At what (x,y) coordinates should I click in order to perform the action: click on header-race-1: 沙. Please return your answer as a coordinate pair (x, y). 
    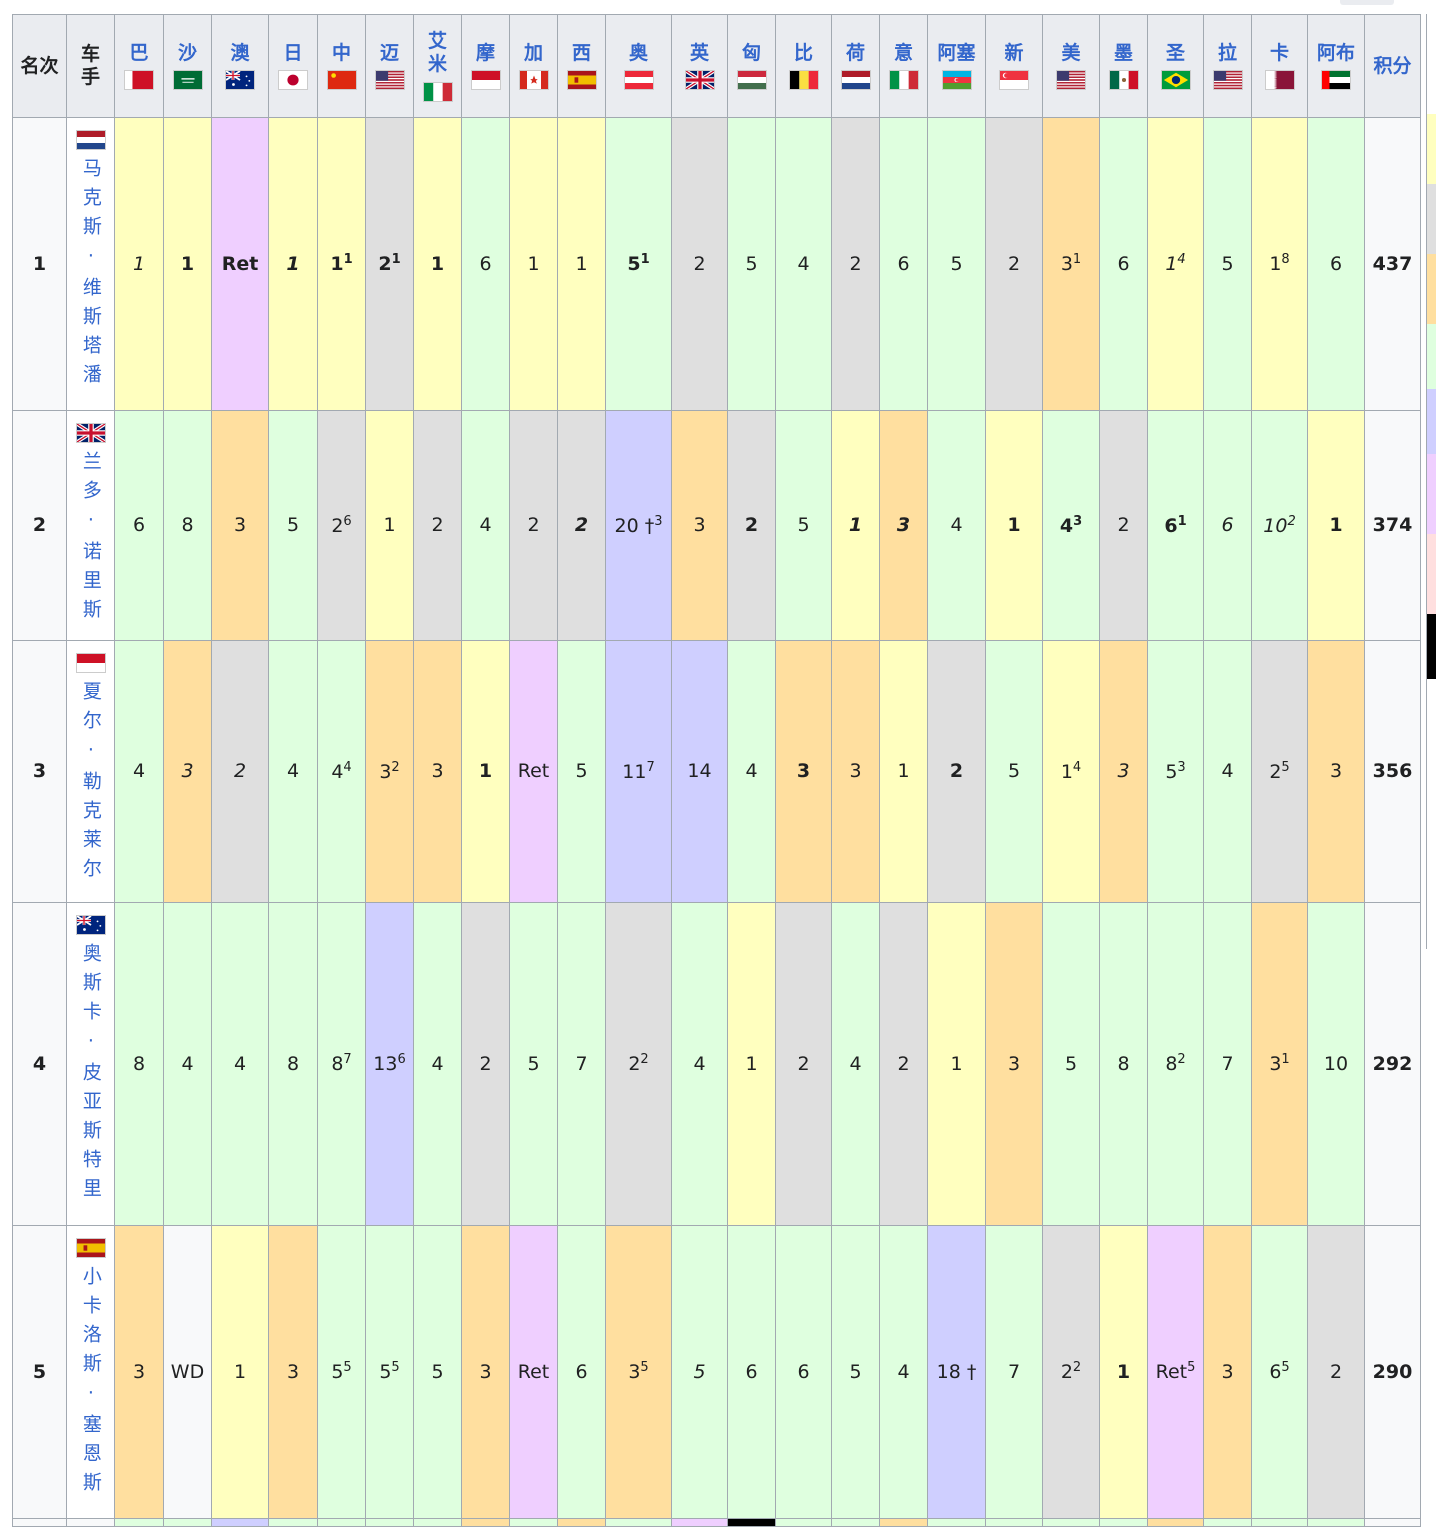
    Looking at the image, I should click on (187, 66).